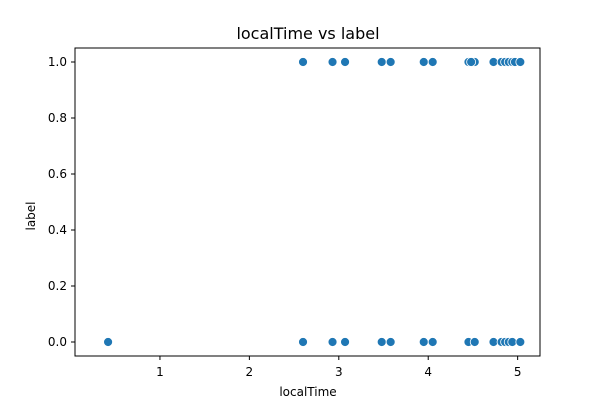 The height and width of the screenshot is (400, 600). What do you see at coordinates (57, 174) in the screenshot?
I see `y-tick-label: 0.6` at bounding box center [57, 174].